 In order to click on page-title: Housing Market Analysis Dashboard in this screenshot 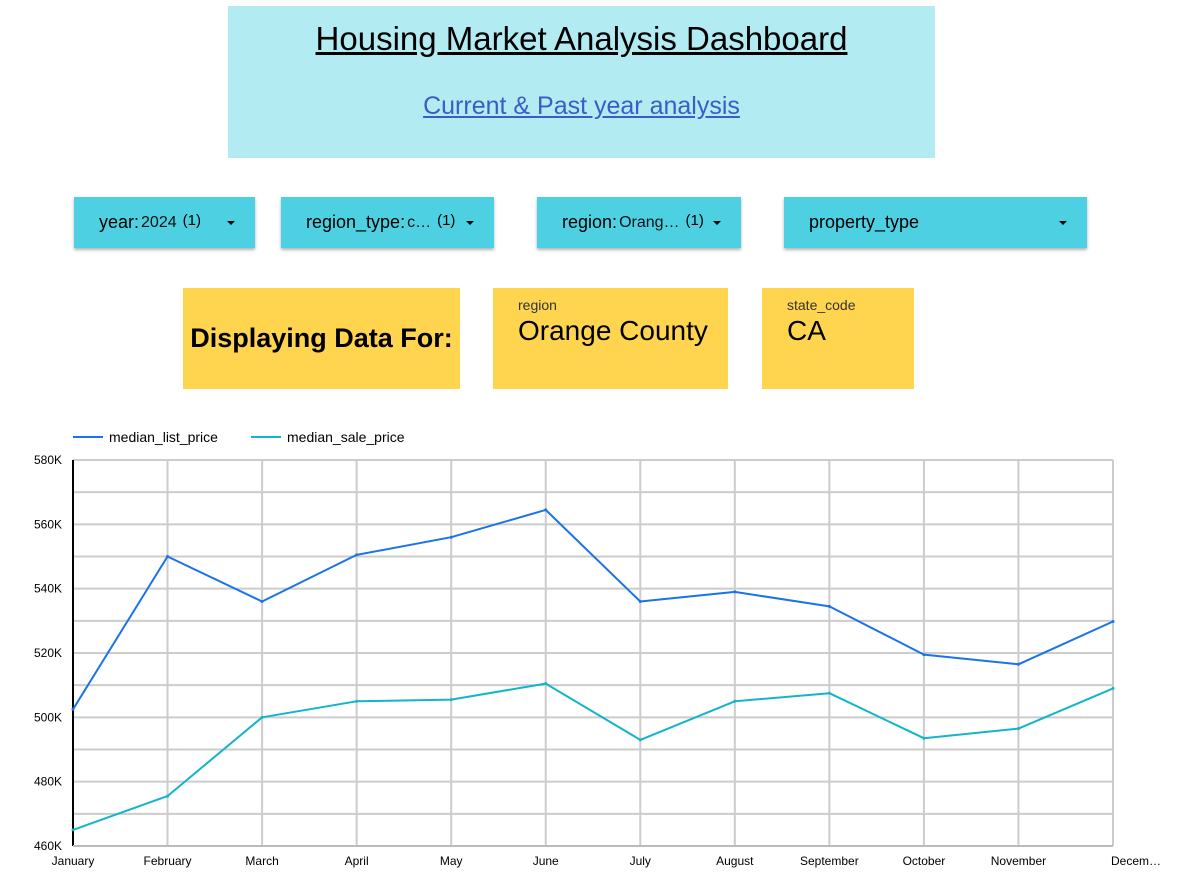, I will do `click(581, 38)`.